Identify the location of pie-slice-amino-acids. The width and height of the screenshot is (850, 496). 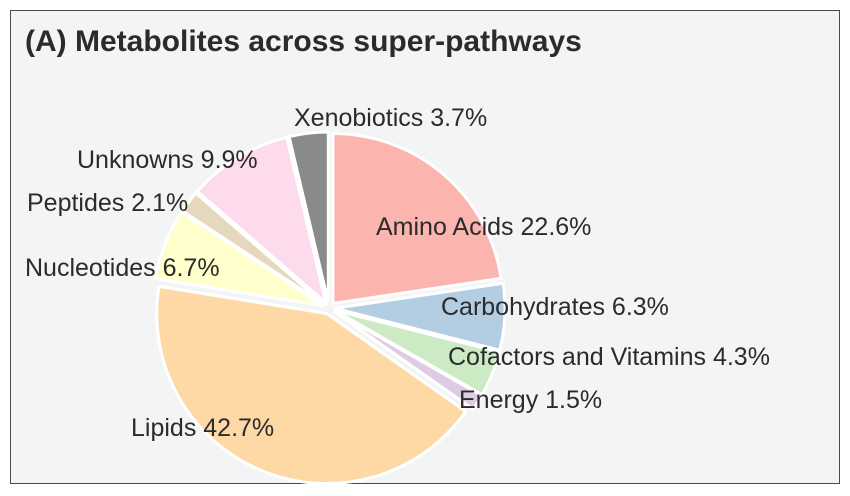
(417, 218).